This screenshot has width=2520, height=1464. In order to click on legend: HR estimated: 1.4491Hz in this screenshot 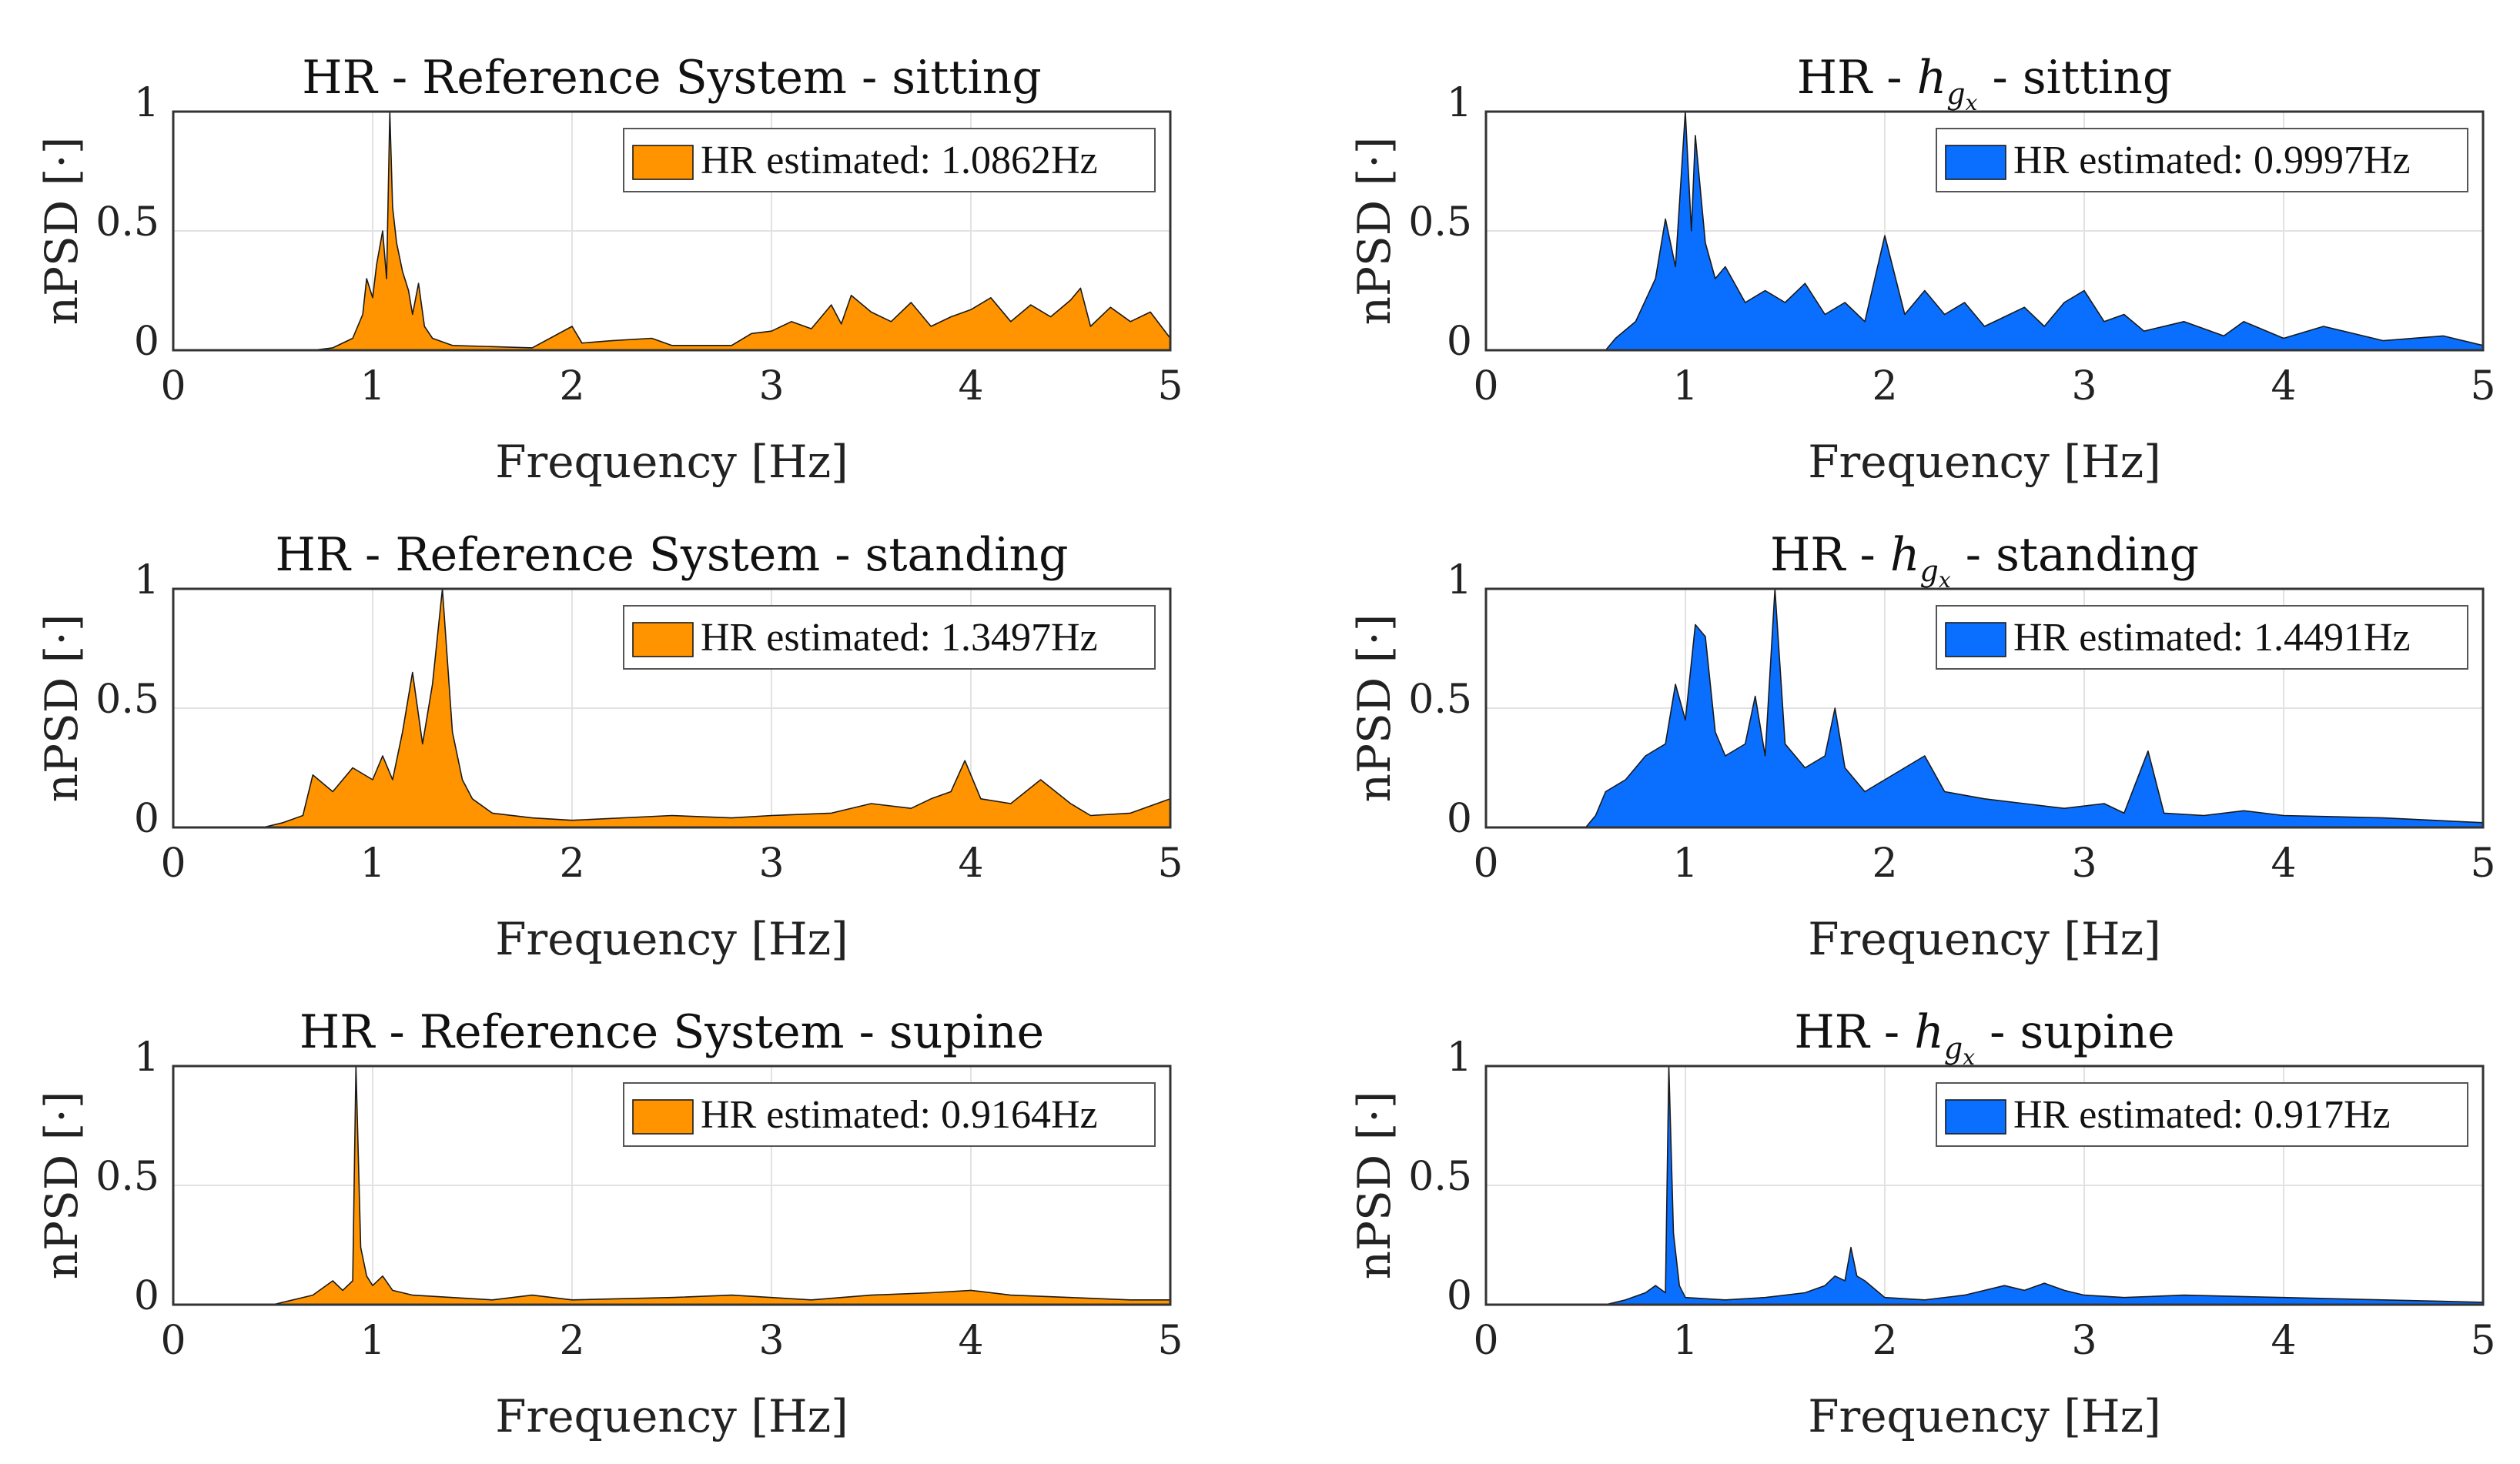, I will do `click(2202, 637)`.